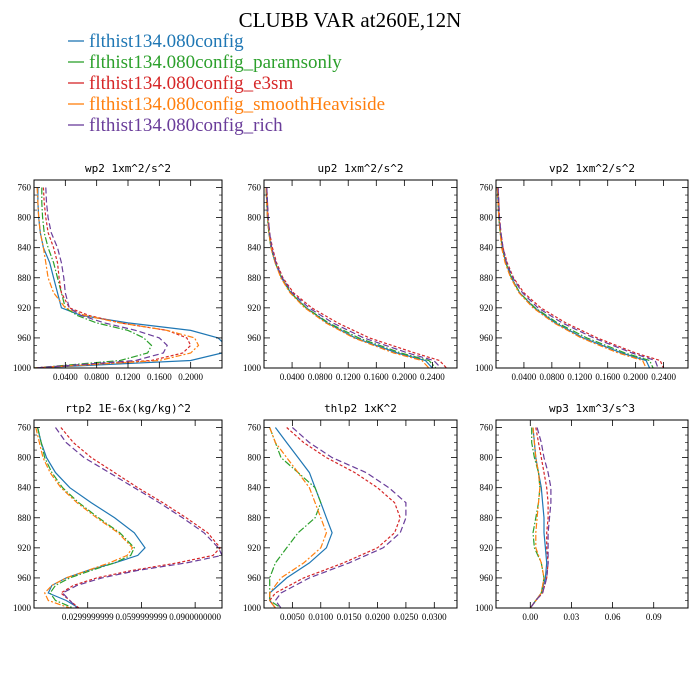  What do you see at coordinates (349, 617) in the screenshot?
I see `x-tick-label: 0.0150` at bounding box center [349, 617].